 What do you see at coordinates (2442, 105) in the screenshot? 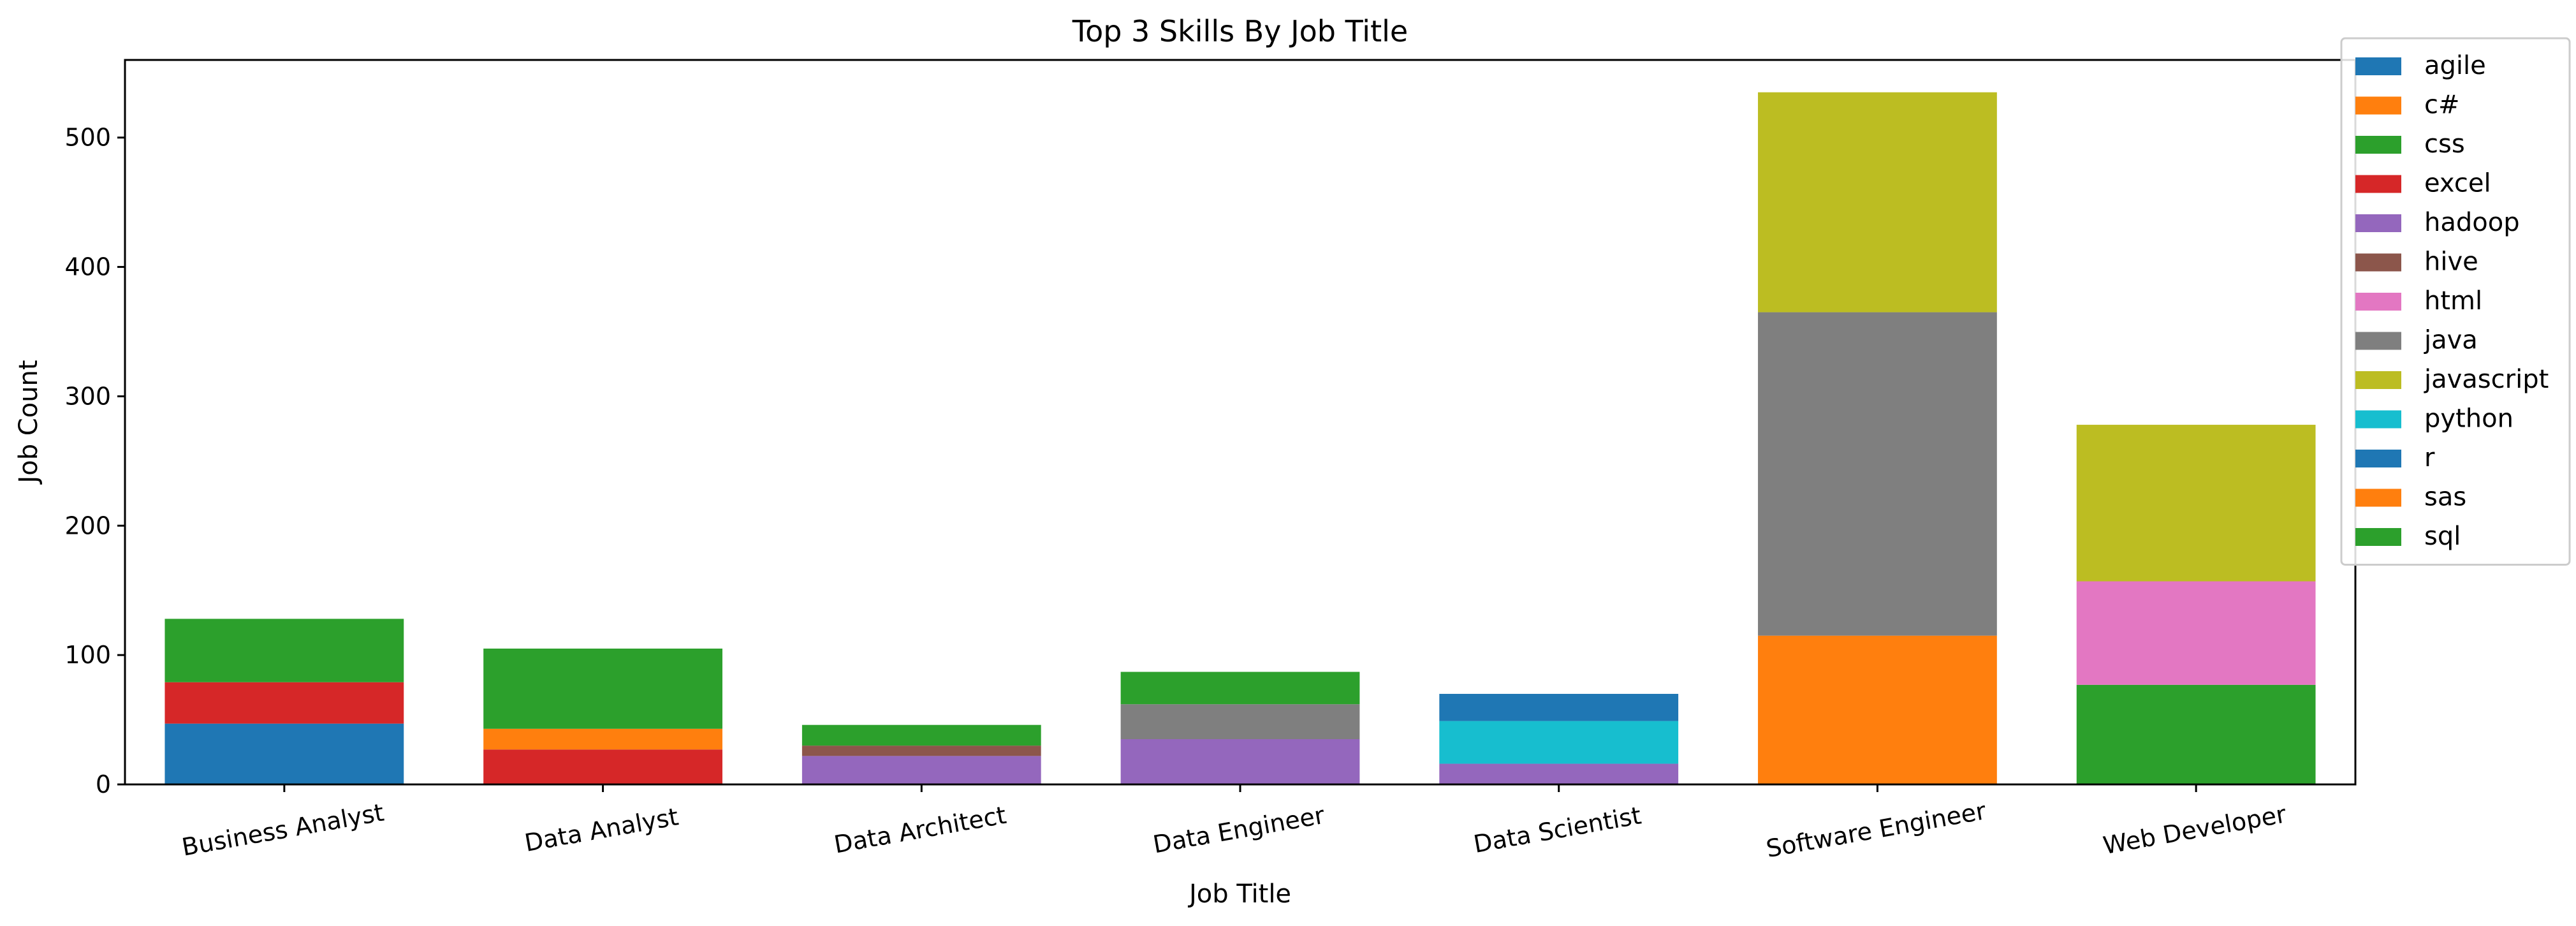
I see `legend-label: c#` at bounding box center [2442, 105].